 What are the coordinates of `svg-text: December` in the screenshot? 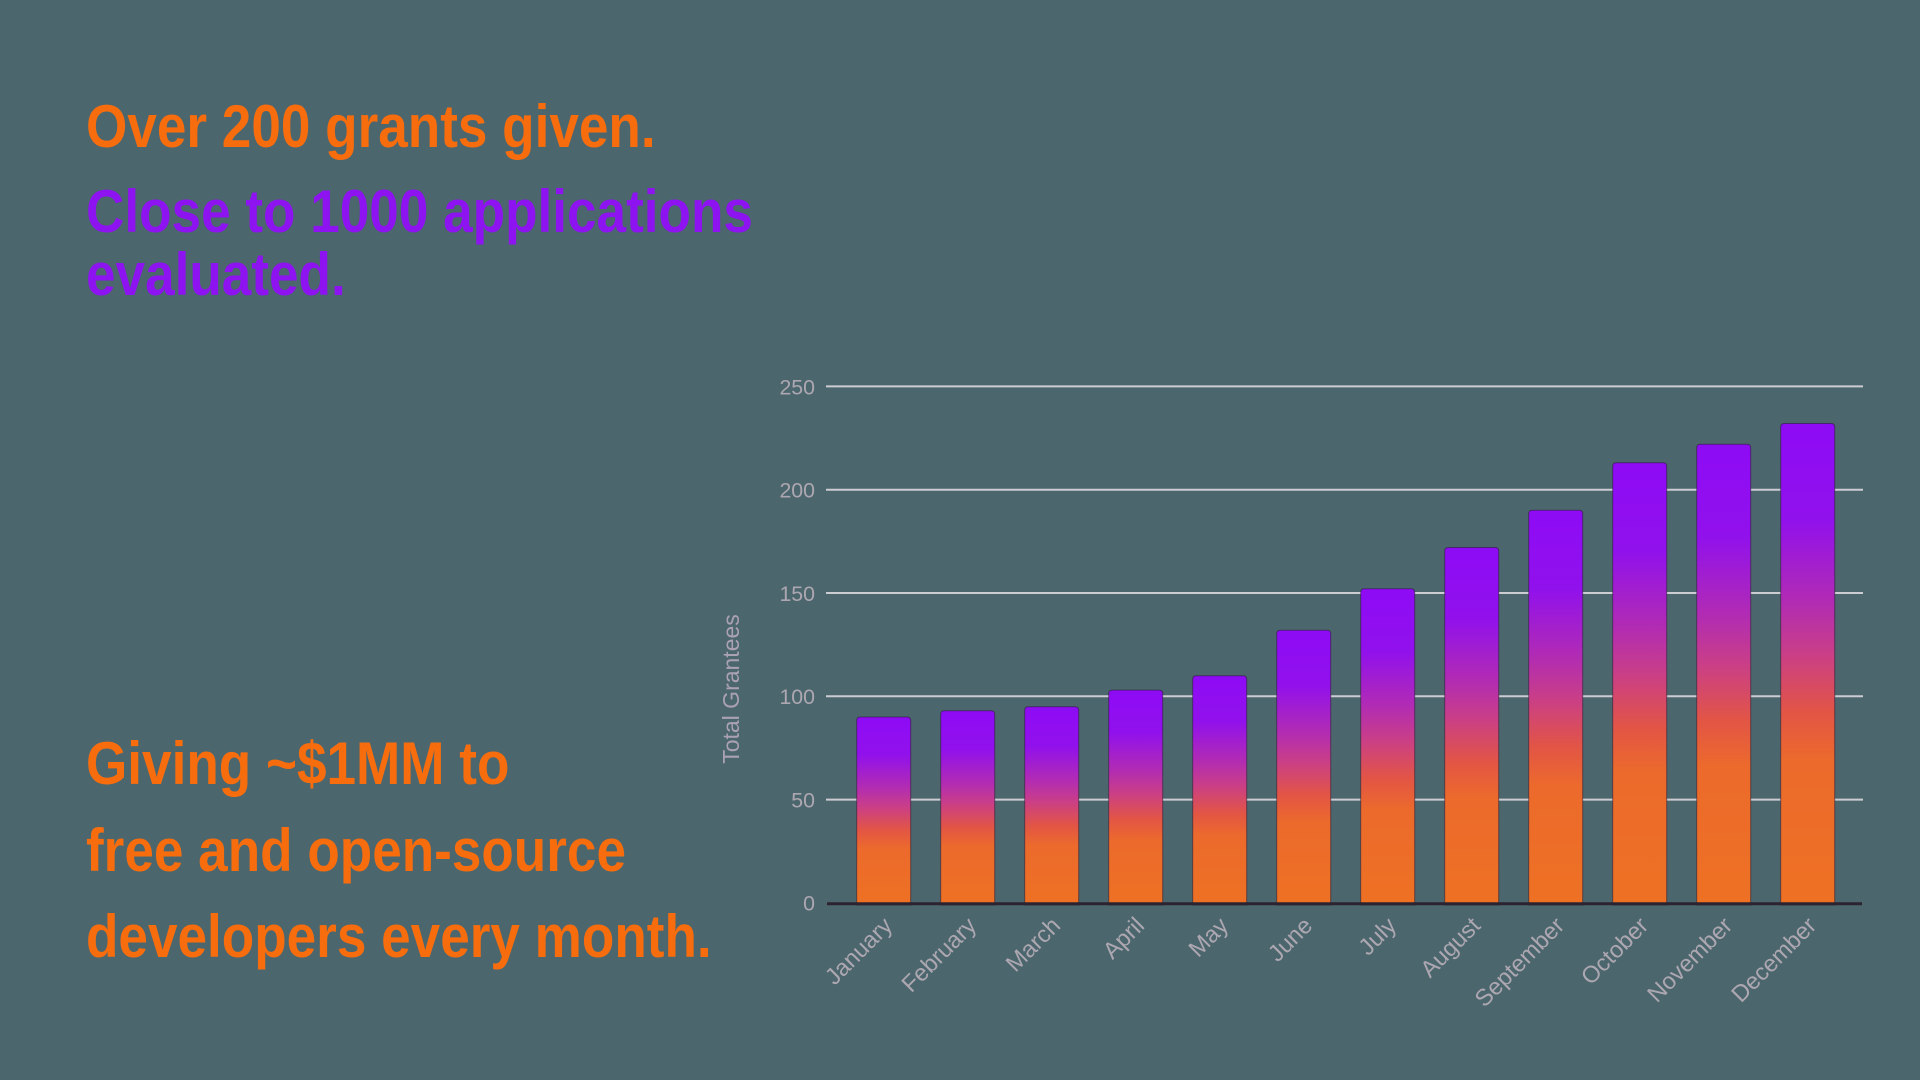 It's located at (1773, 959).